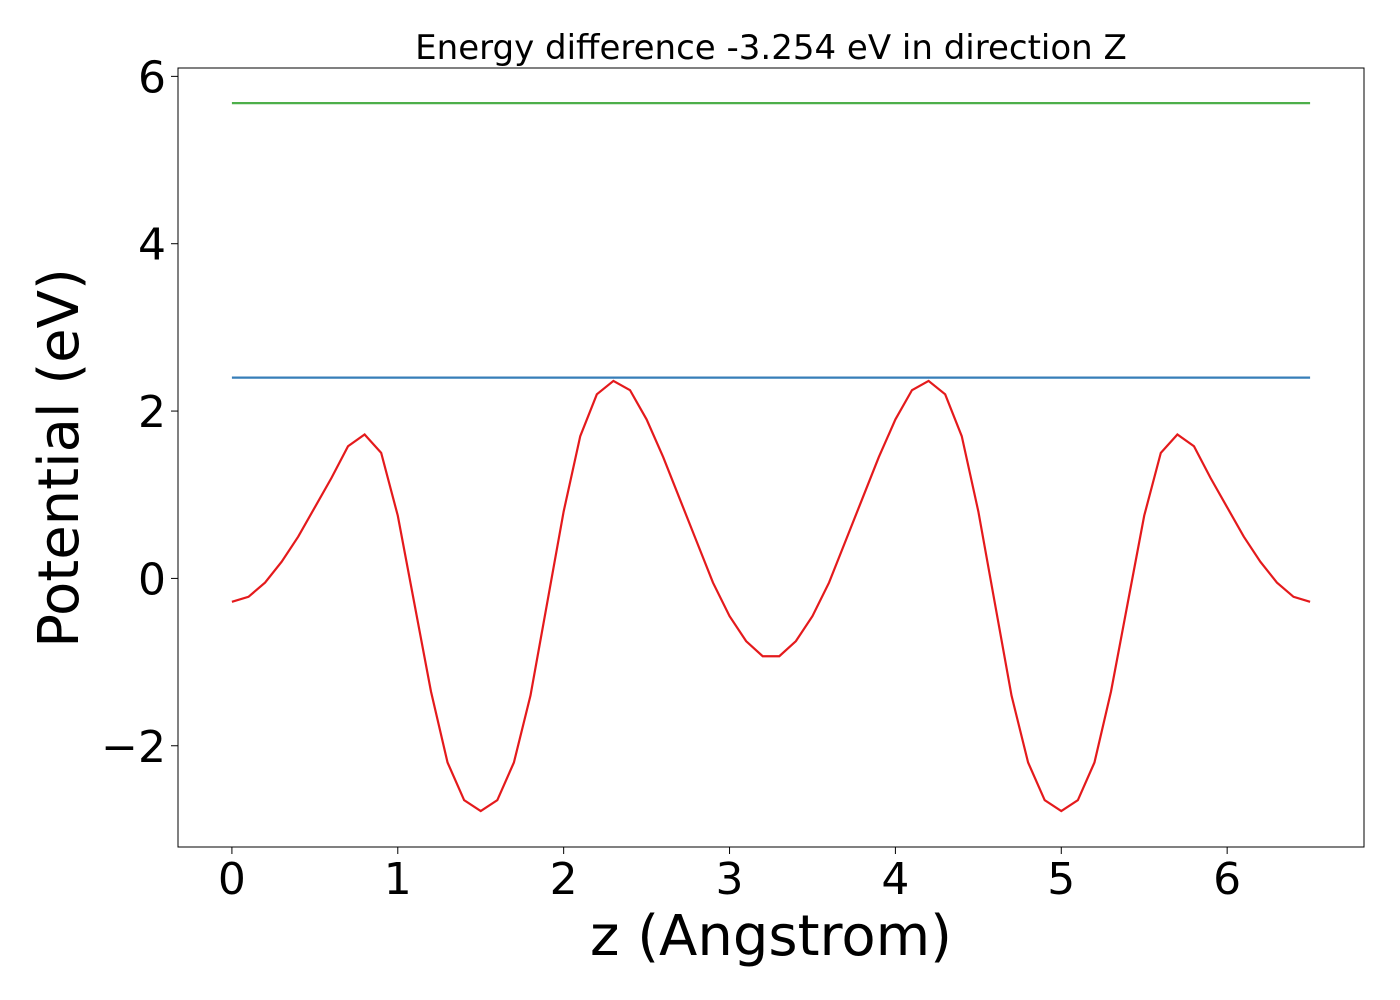  I want to click on x-tick-label: 2, so click(564, 879).